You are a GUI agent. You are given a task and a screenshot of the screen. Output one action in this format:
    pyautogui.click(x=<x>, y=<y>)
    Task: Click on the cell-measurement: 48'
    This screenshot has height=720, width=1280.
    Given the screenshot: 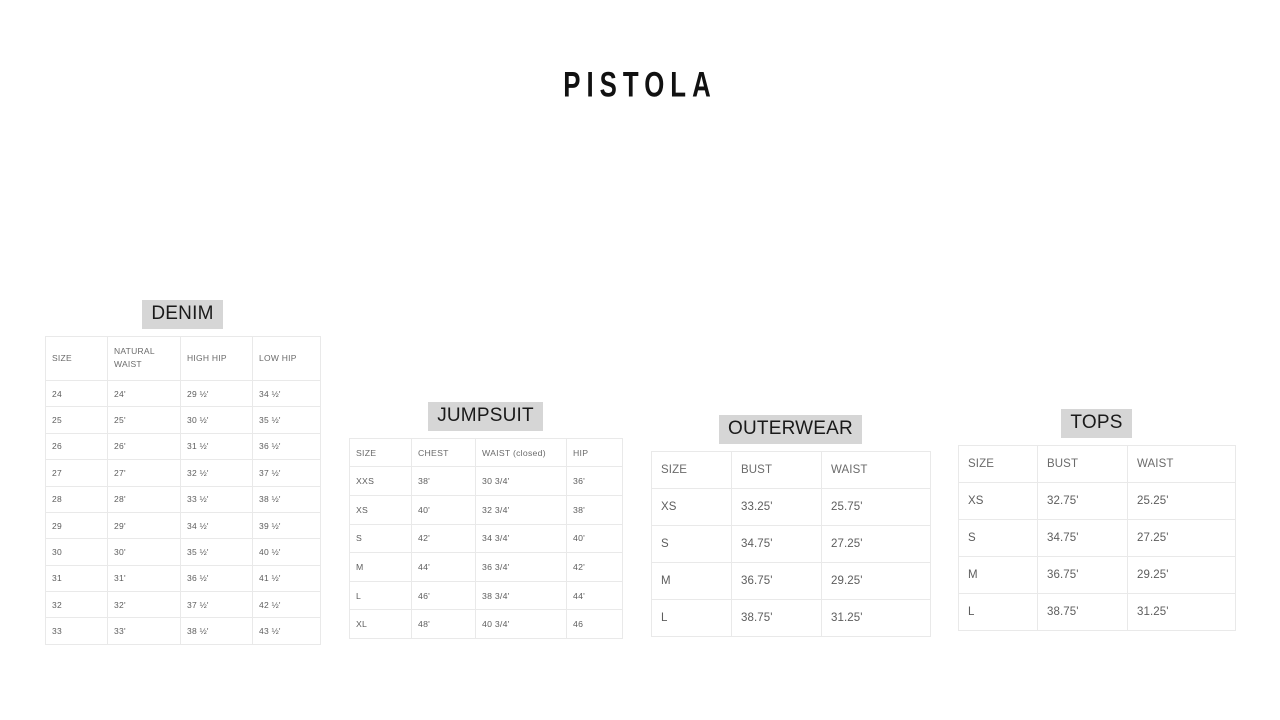 What is the action you would take?
    pyautogui.click(x=443, y=624)
    